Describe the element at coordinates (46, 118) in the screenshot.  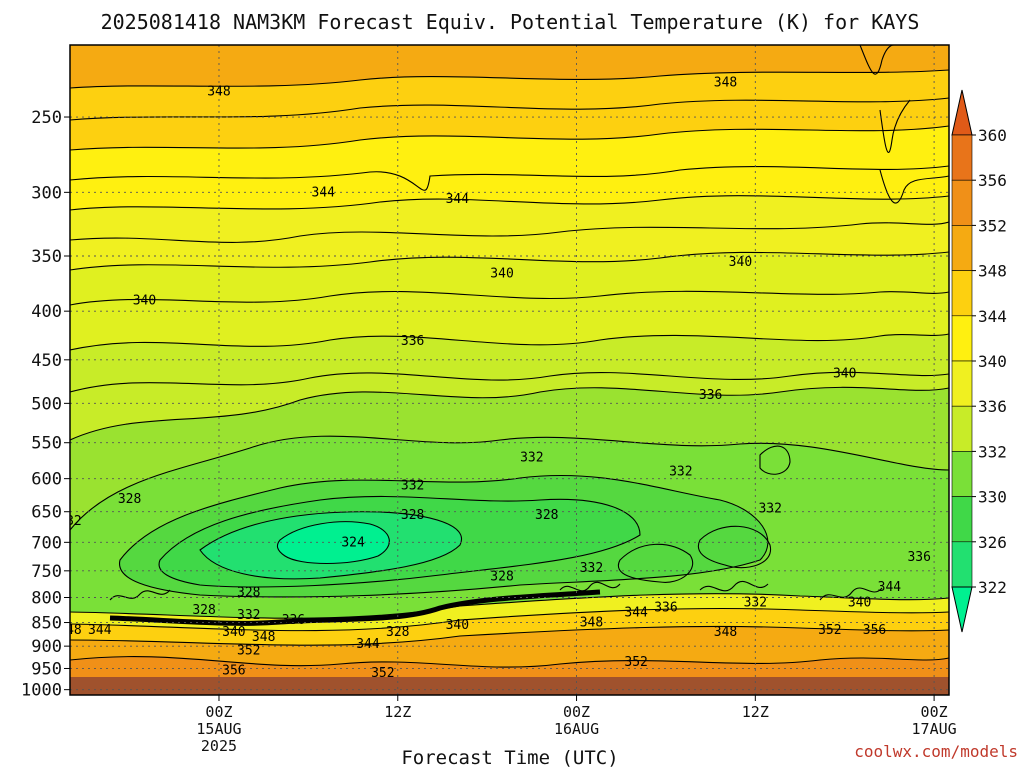
I see `y-tick-label: 250` at that location.